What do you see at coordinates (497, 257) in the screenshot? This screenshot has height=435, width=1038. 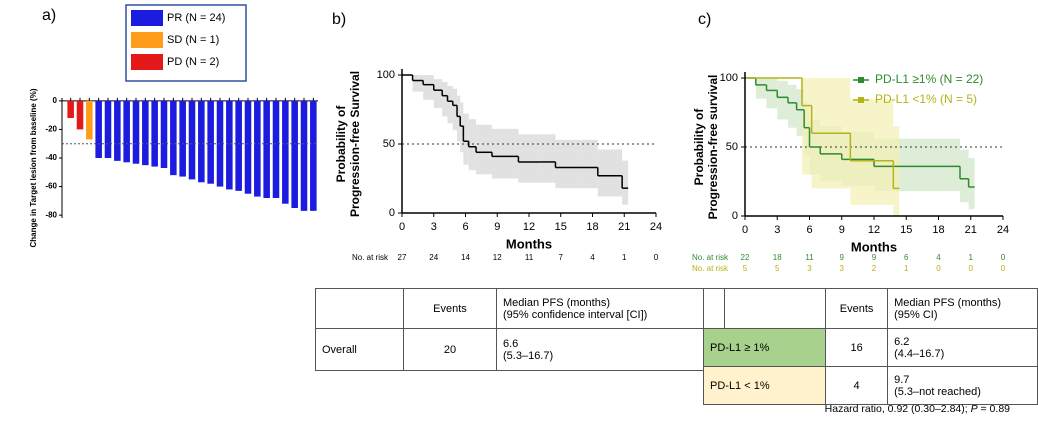 I see `risk-count: 12` at bounding box center [497, 257].